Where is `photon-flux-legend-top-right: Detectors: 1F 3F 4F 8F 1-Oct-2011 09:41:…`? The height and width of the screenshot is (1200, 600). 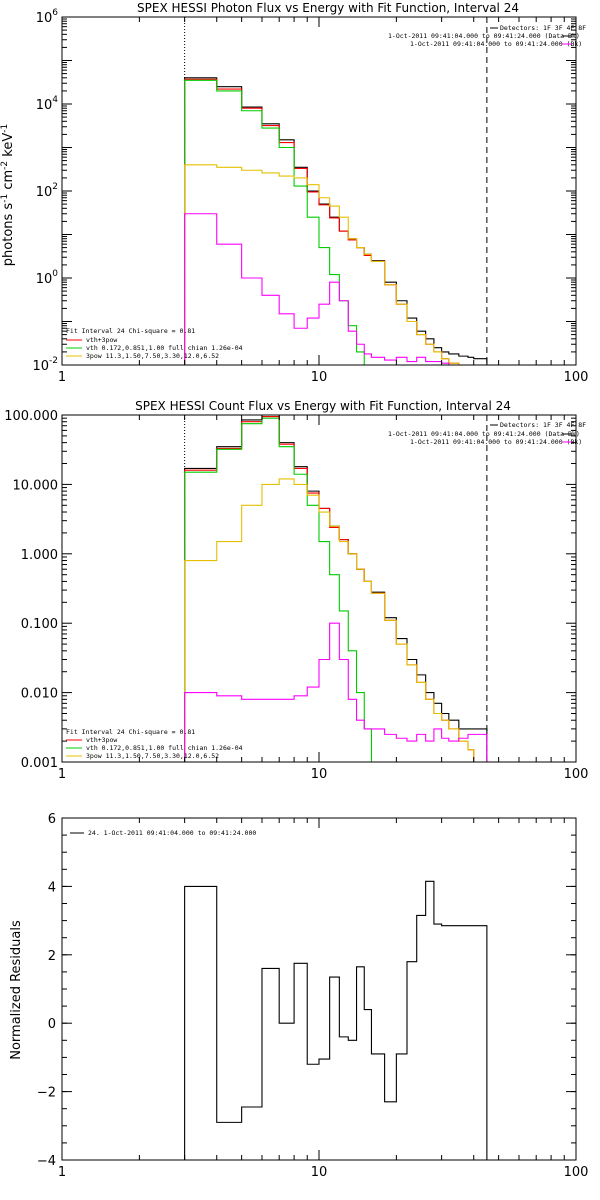 photon-flux-legend-top-right: Detectors: 1F 3F 4F 8F 1-Oct-2011 09:41:… is located at coordinates (487, 36).